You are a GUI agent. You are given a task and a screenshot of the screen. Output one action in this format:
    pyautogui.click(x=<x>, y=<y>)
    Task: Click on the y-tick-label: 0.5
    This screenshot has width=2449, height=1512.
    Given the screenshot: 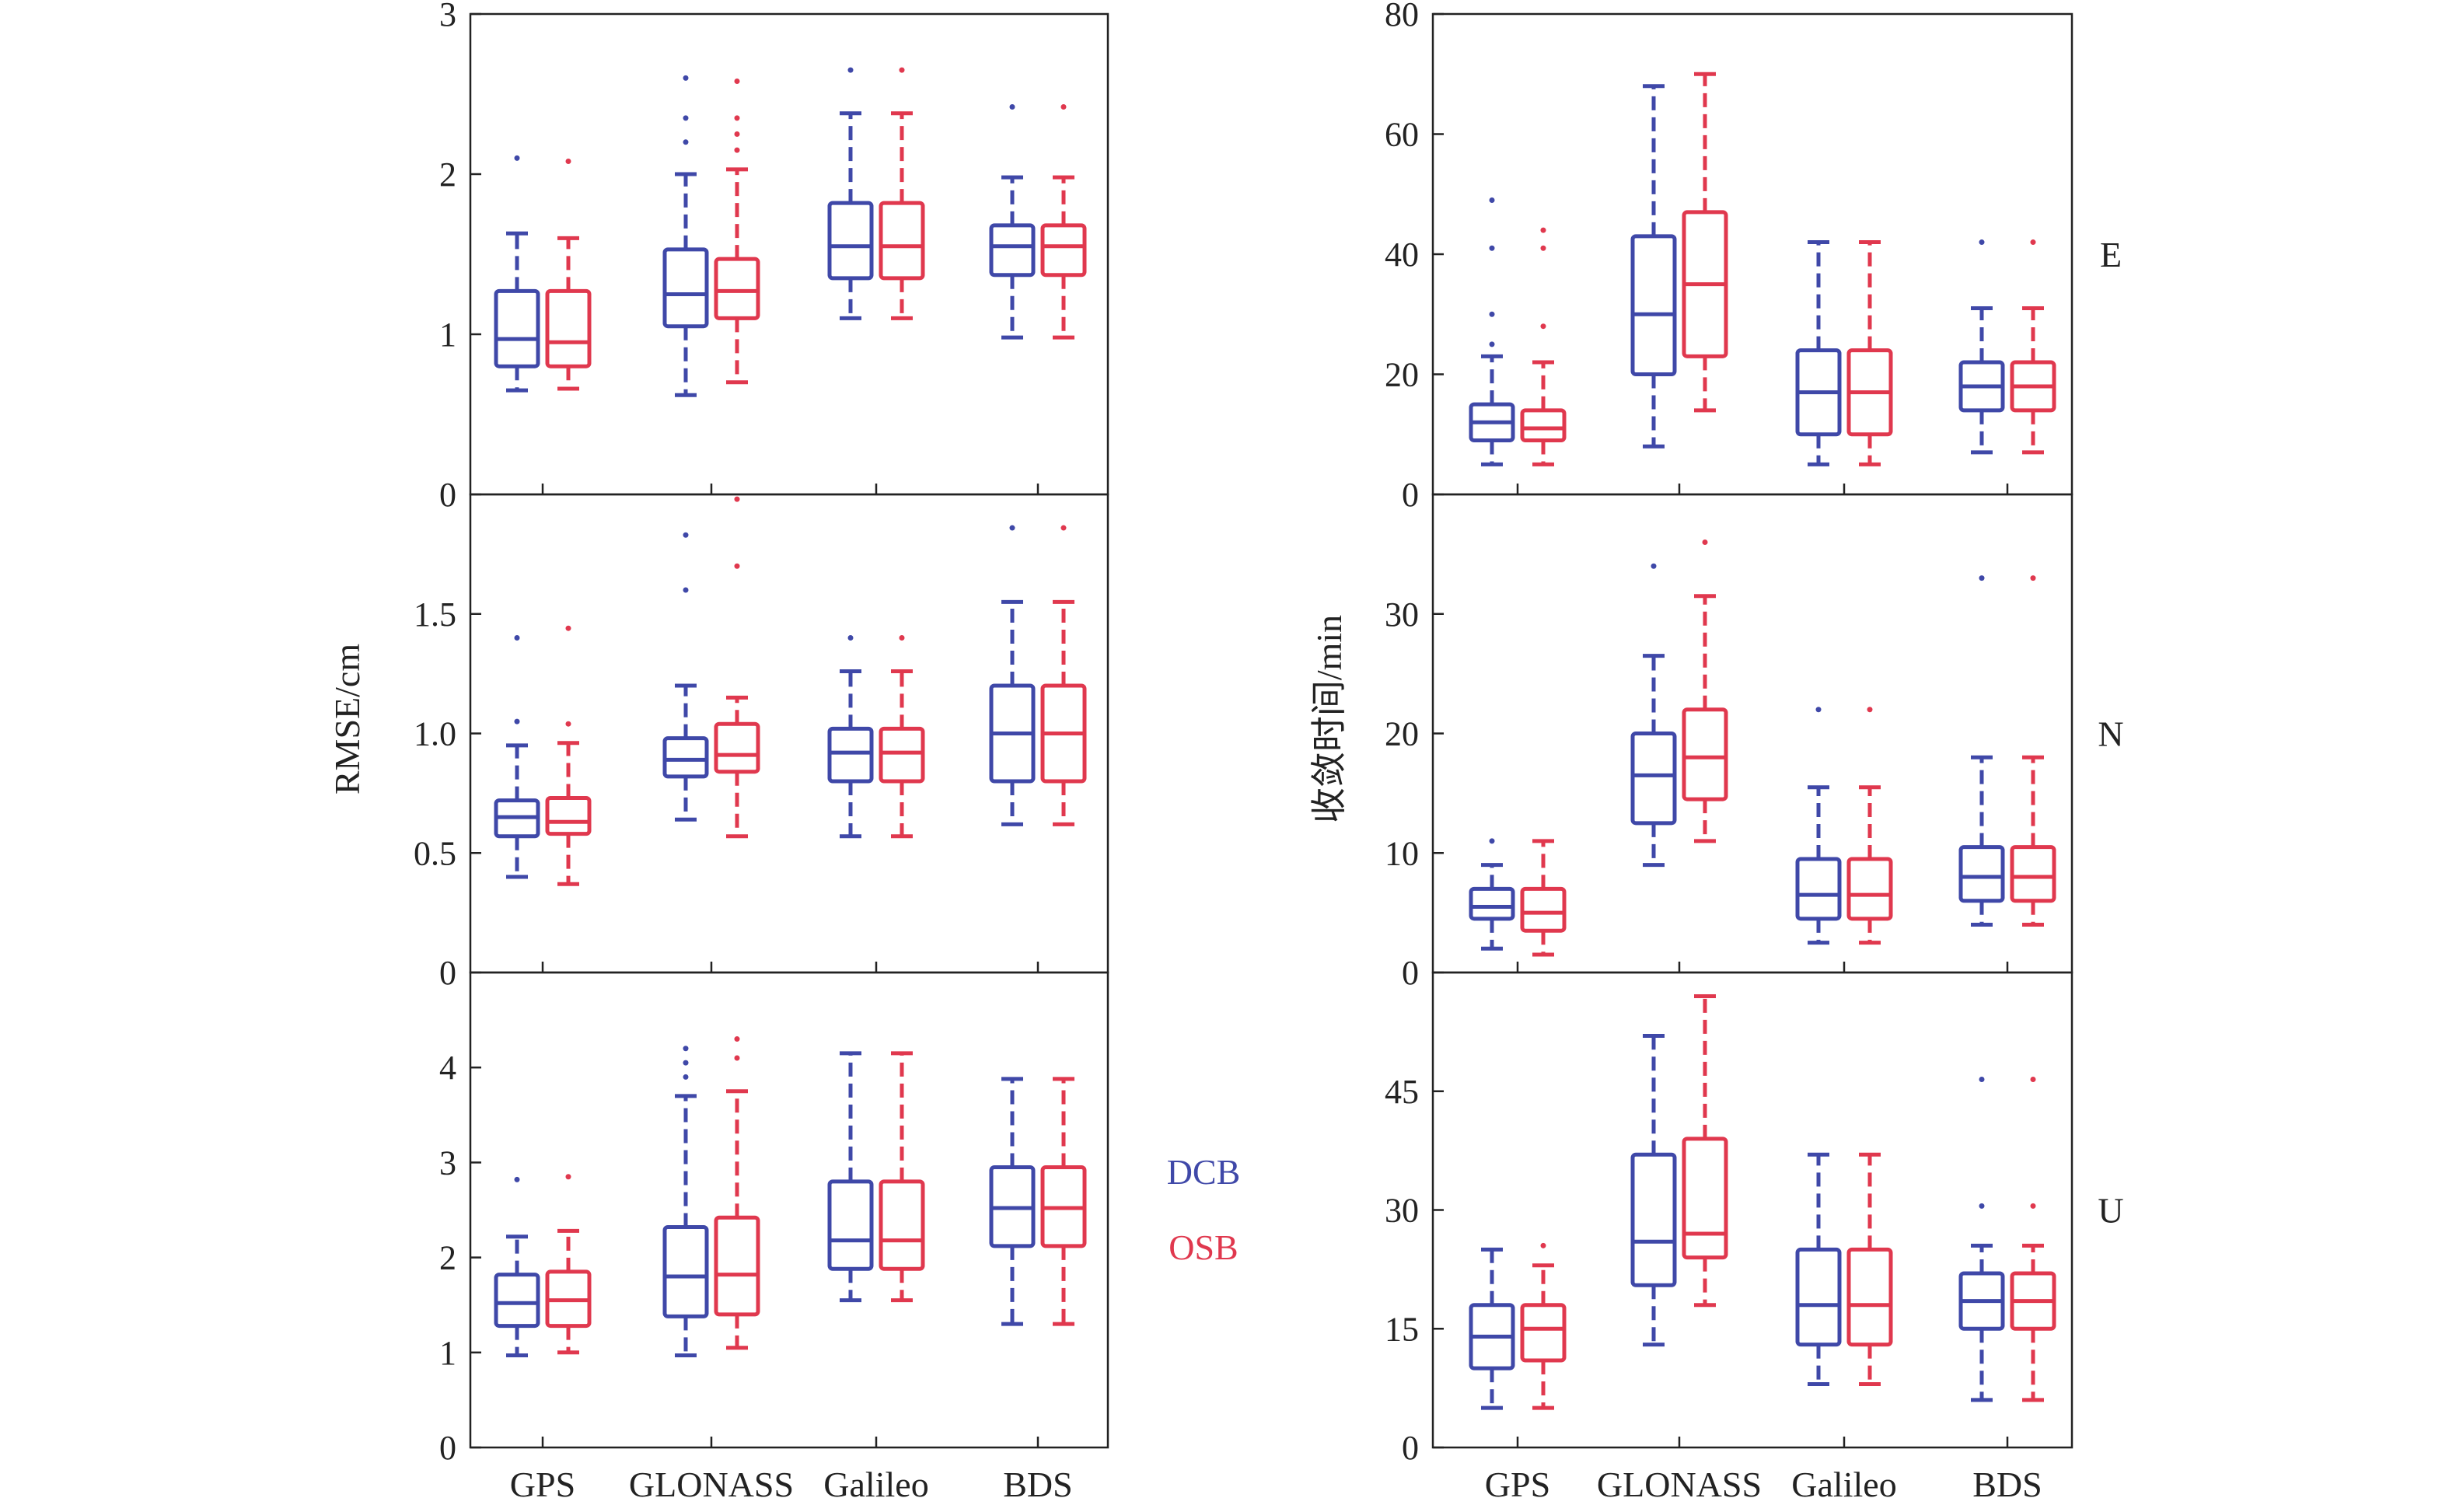 What is the action you would take?
    pyautogui.click(x=435, y=853)
    